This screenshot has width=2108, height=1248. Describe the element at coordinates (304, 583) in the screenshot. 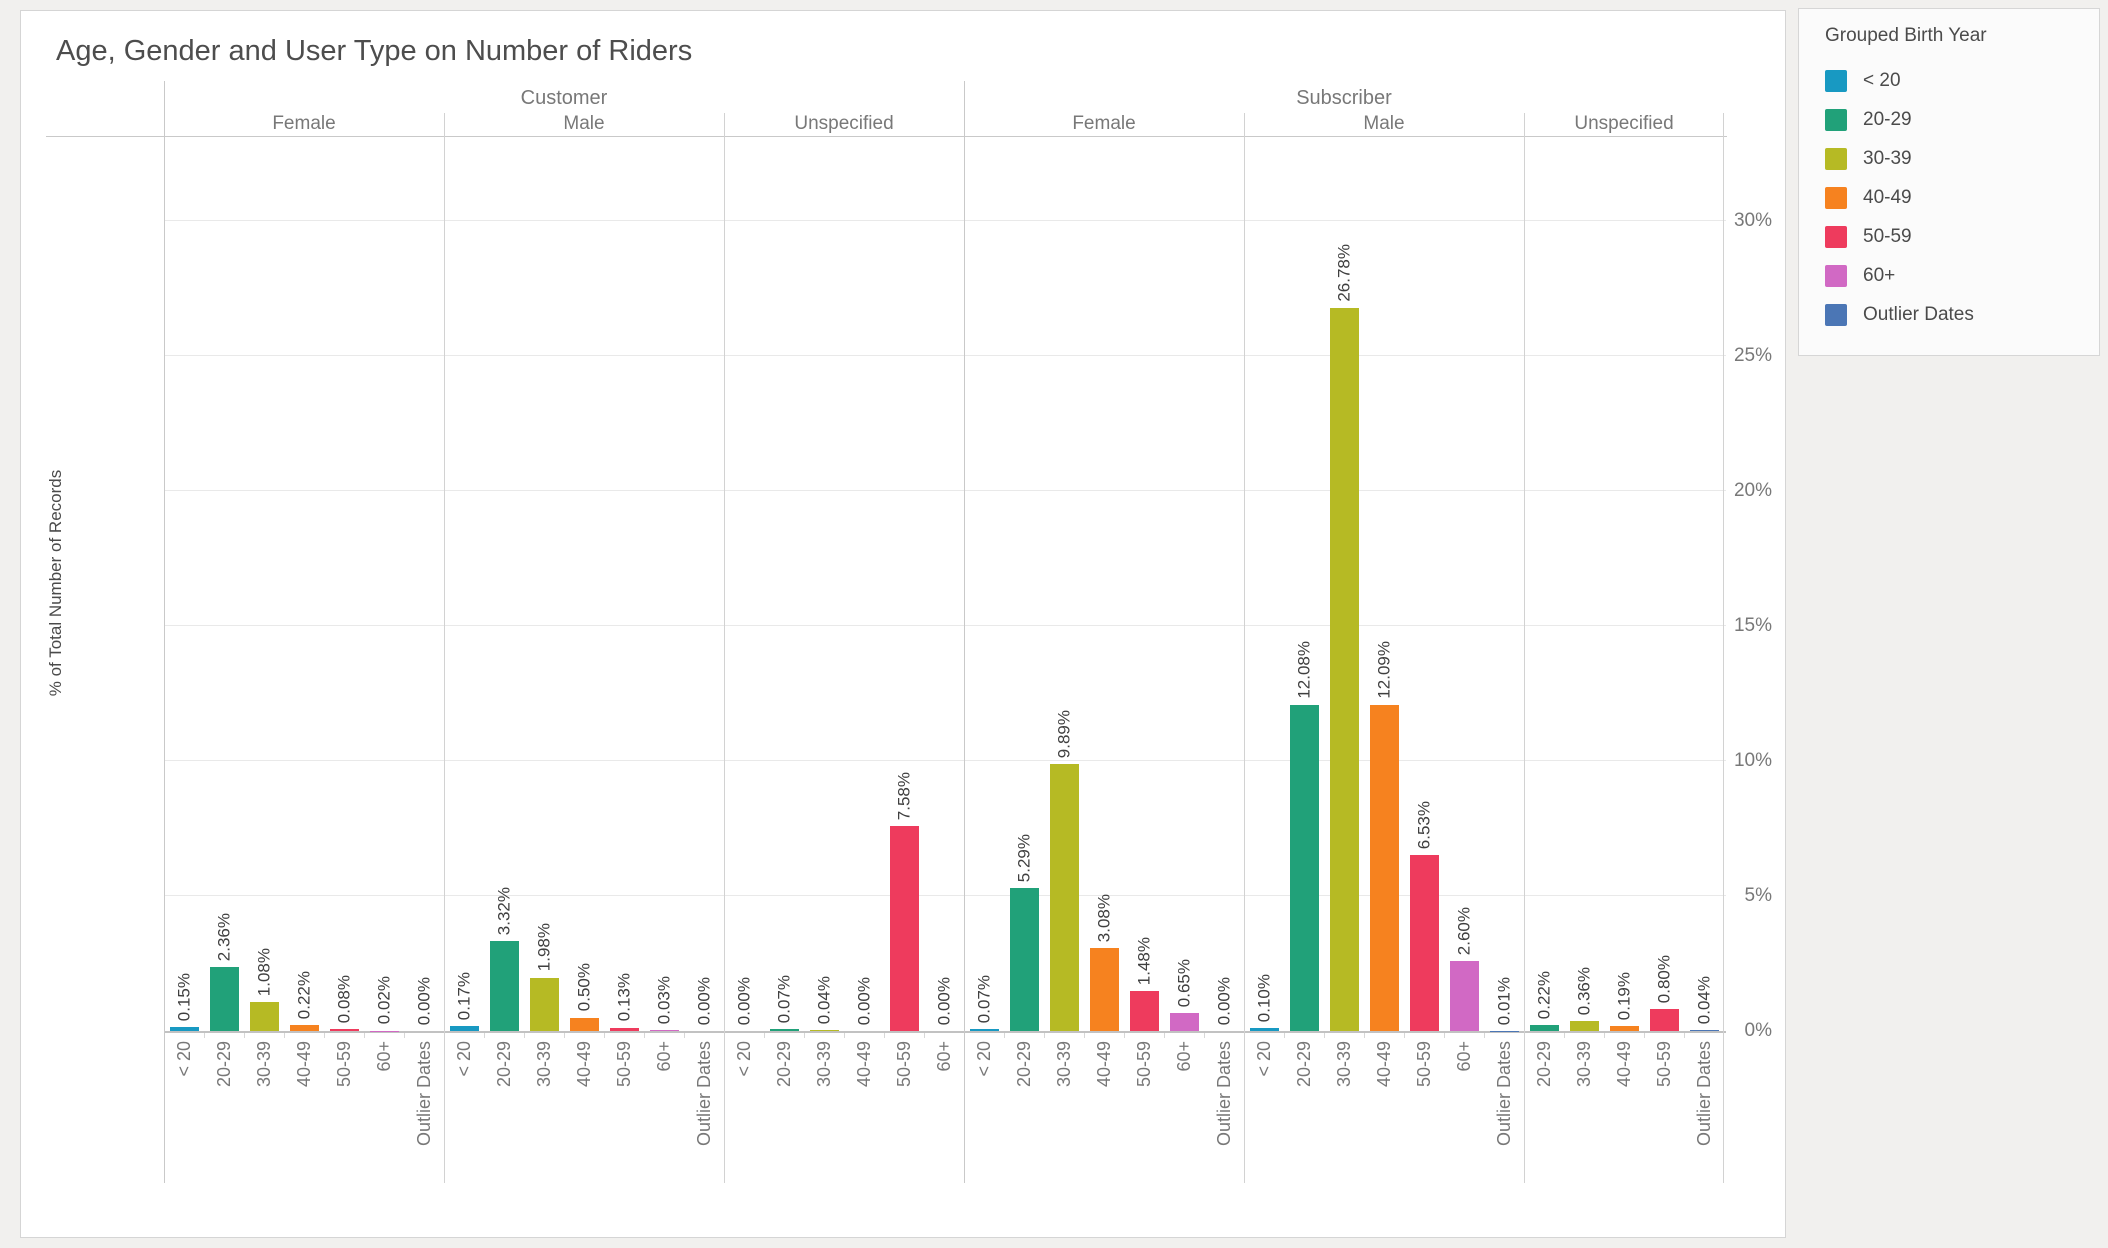

I see `panel-customer-female: 0.15% 2.36% 1.08% 0.22% 0.08% 0.02% 0.00%` at that location.